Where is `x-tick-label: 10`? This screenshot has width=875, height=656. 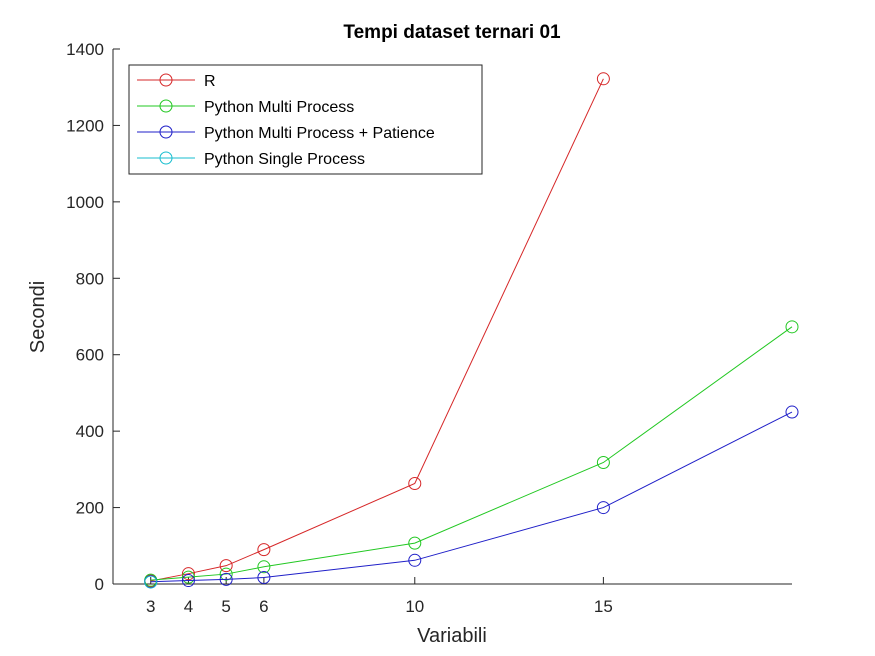
x-tick-label: 10 is located at coordinates (414, 606).